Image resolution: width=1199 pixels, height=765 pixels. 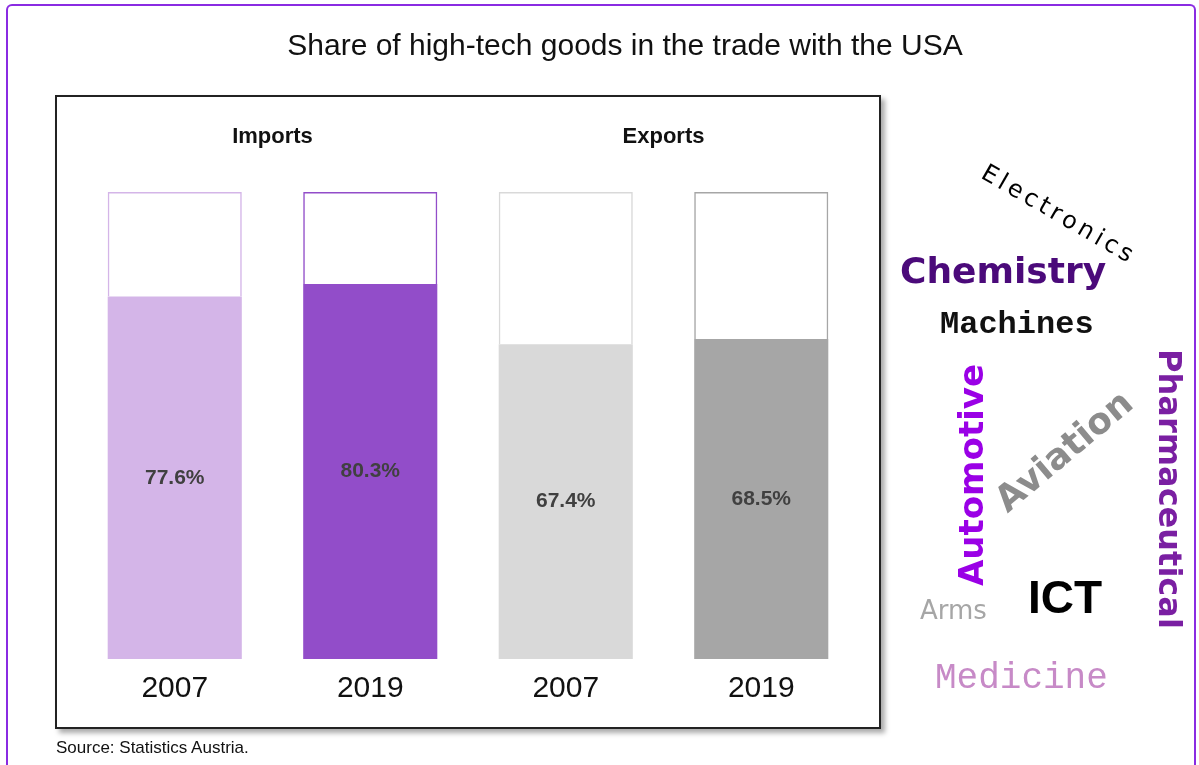 I want to click on text: Imports, so click(x=272, y=135).